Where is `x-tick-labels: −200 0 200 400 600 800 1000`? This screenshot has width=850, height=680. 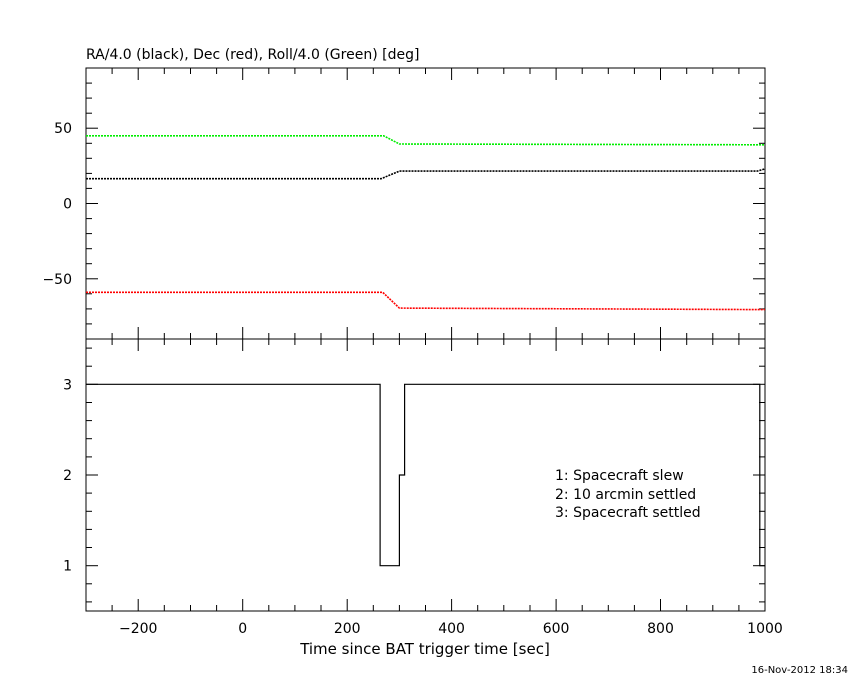
x-tick-labels: −200 0 200 400 600 800 1000 is located at coordinates (451, 629).